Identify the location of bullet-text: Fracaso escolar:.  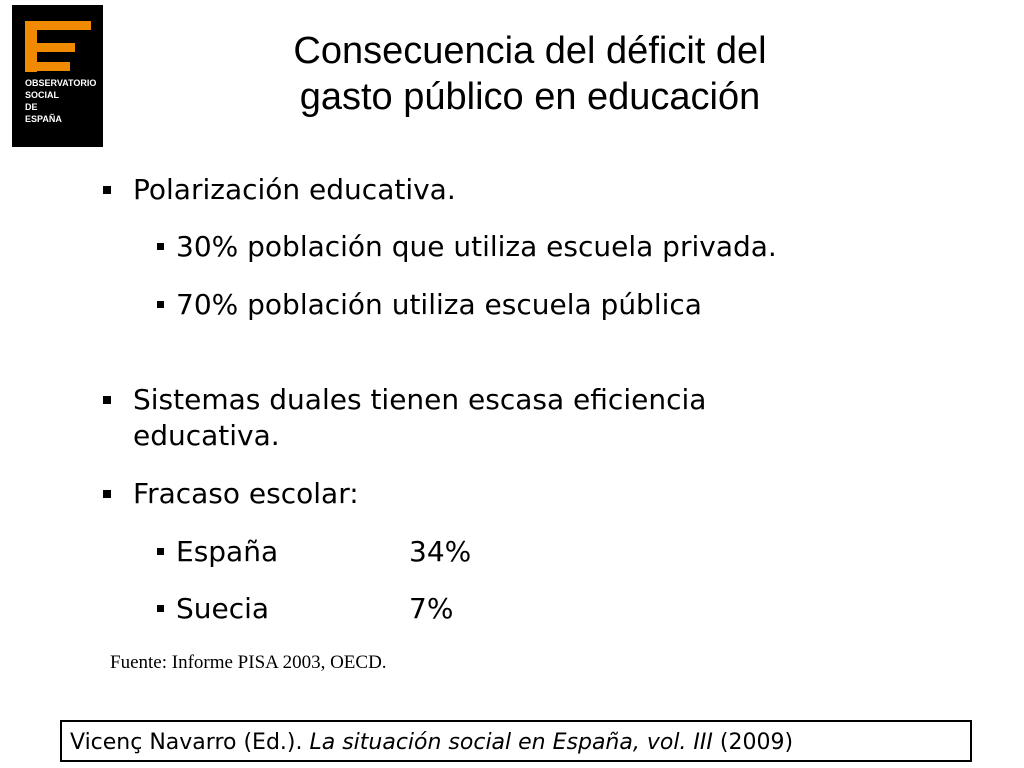
(246, 493).